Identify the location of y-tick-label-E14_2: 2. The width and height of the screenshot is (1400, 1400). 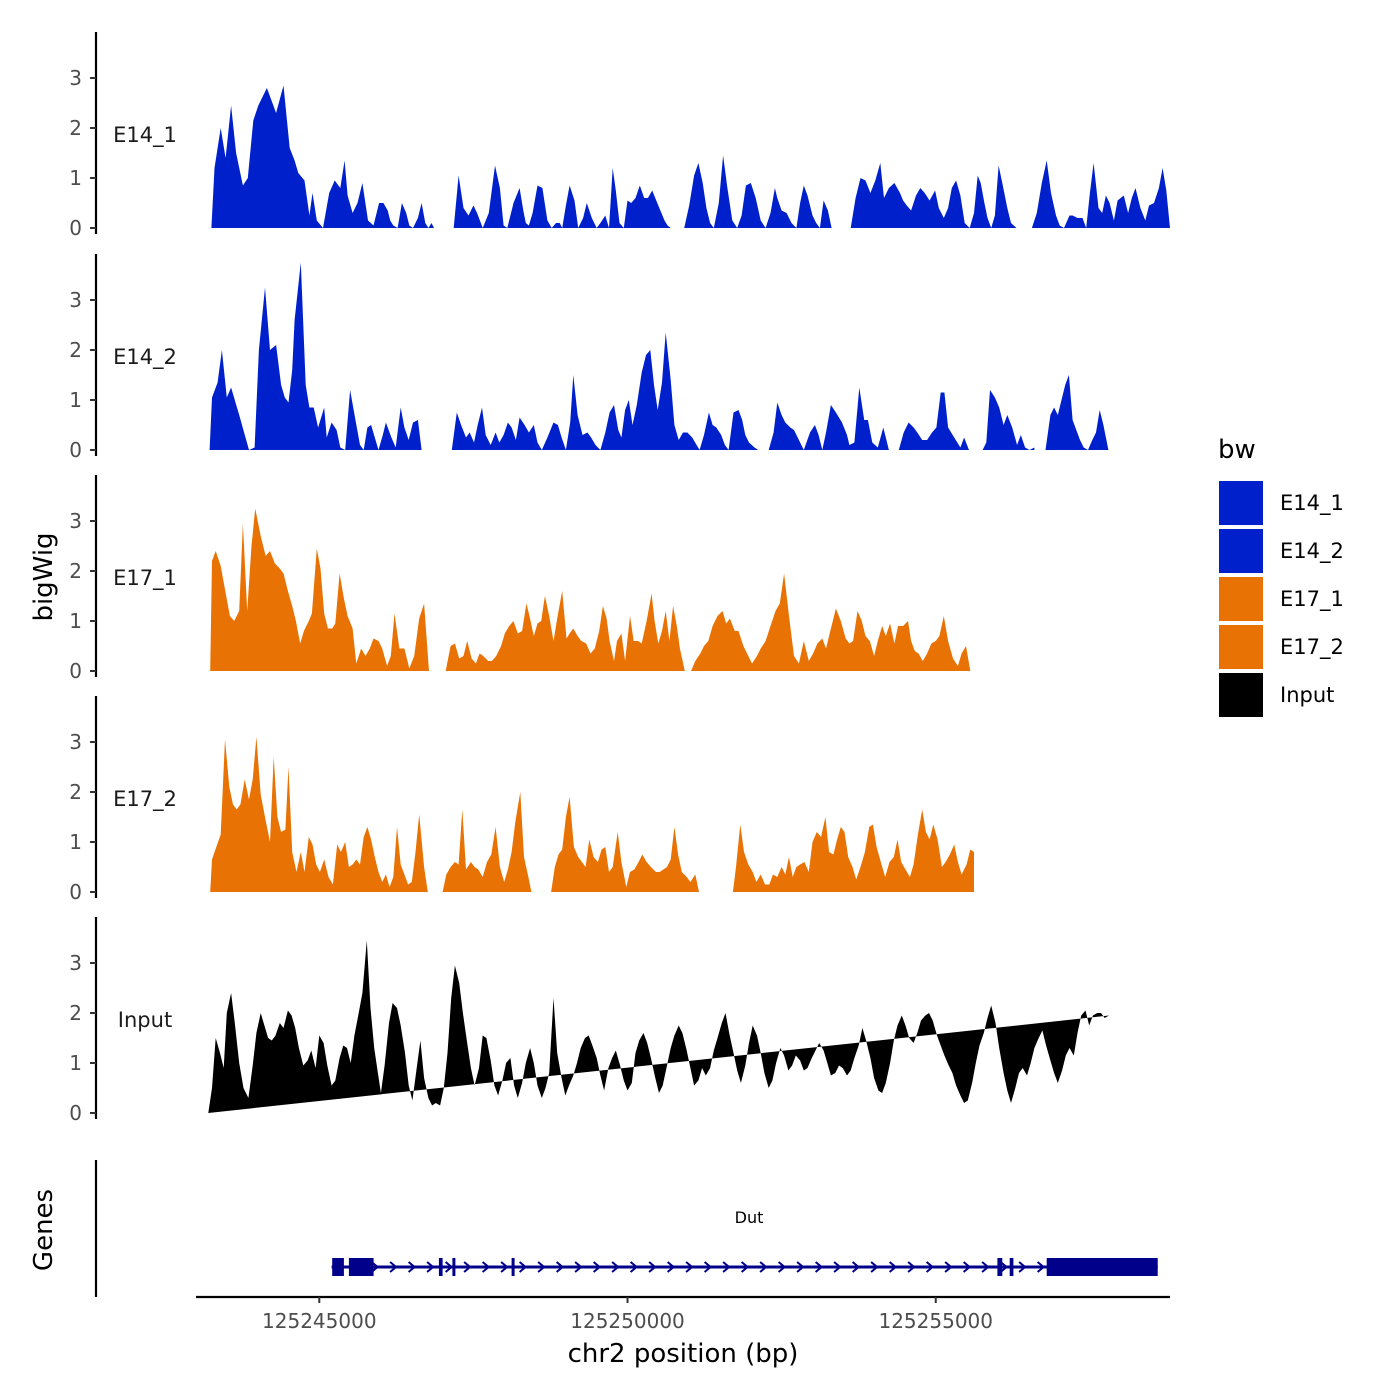
(75, 350).